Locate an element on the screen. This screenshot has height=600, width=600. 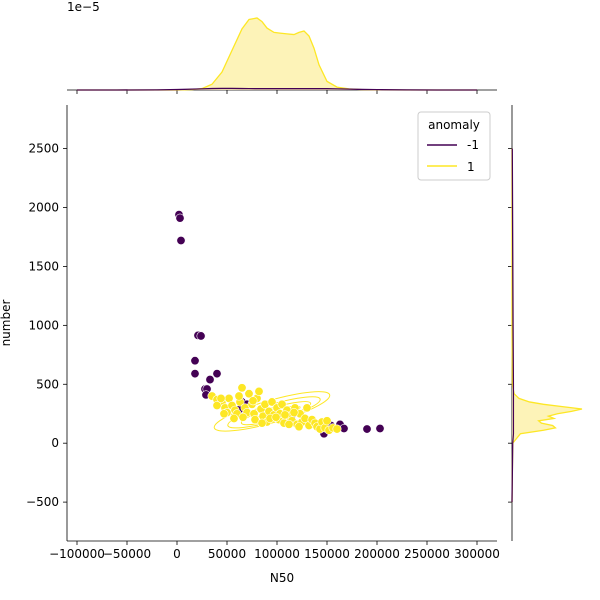
x-tick-label: 0 is located at coordinates (177, 554).